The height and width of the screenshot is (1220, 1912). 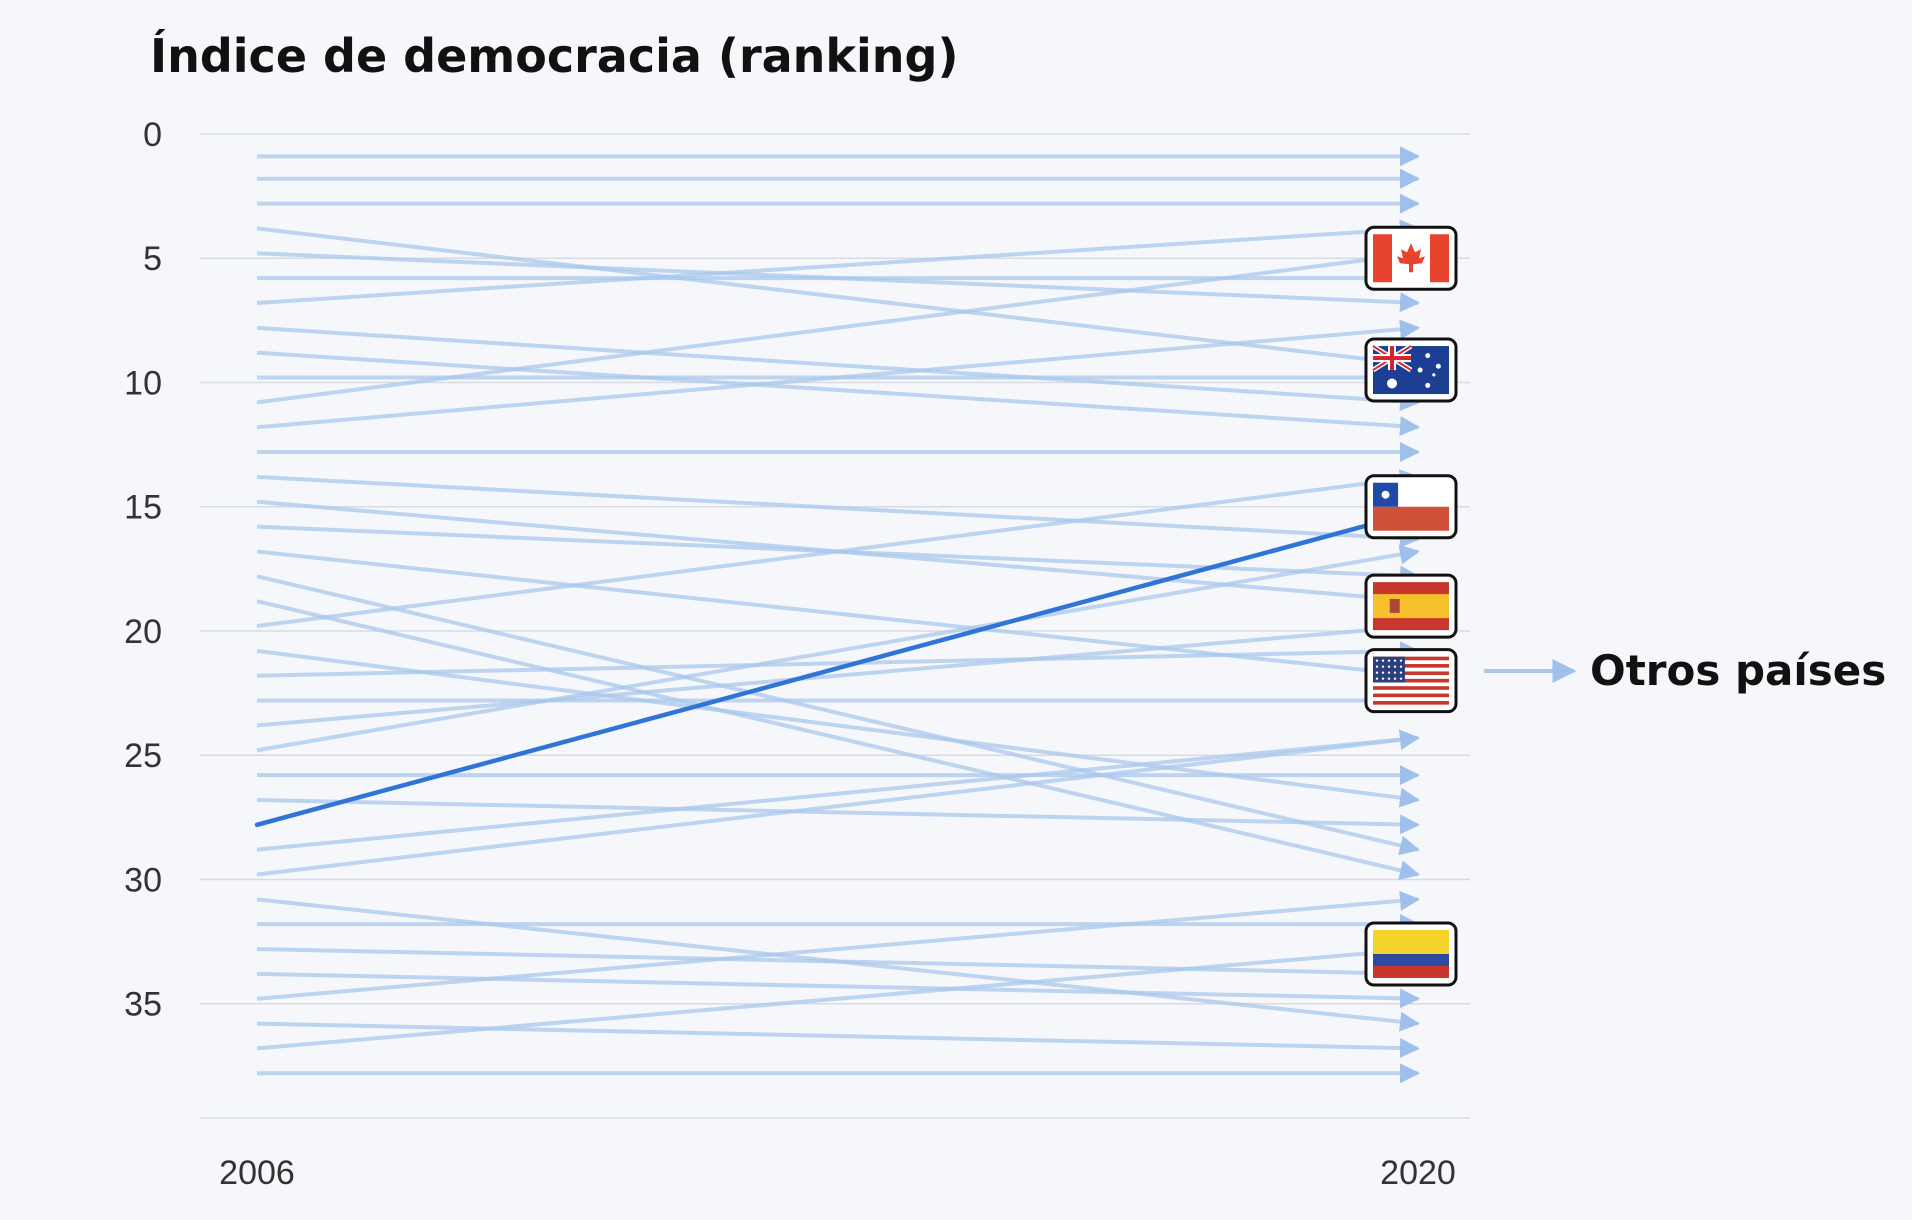 I want to click on y-axis-ticks: 0 5 10 15 20 25 30 35, so click(x=143, y=570).